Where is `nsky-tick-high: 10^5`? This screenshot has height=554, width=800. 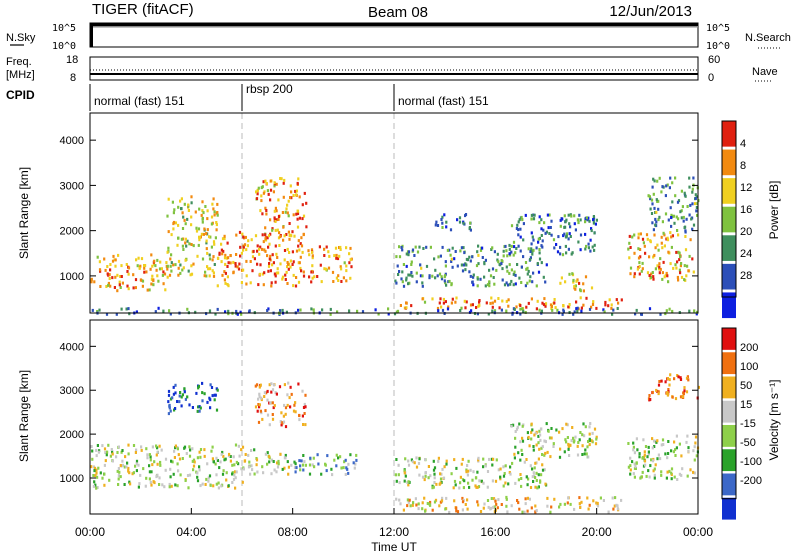
nsky-tick-high: 10^5 is located at coordinates (64, 28).